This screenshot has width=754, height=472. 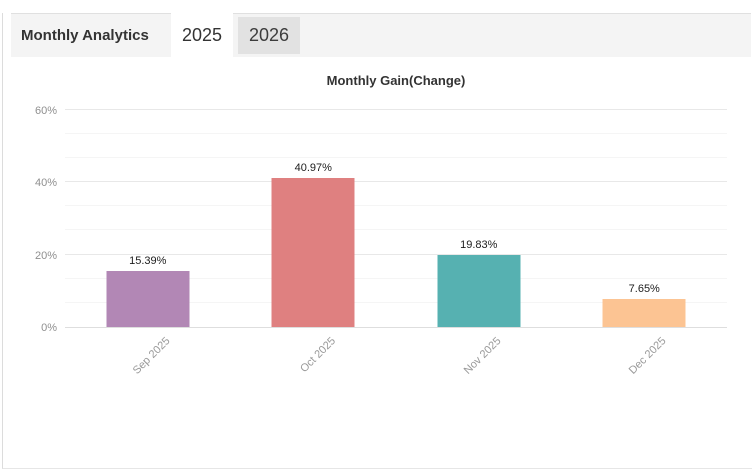 What do you see at coordinates (644, 289) in the screenshot?
I see `bar-value-label: 7.65%` at bounding box center [644, 289].